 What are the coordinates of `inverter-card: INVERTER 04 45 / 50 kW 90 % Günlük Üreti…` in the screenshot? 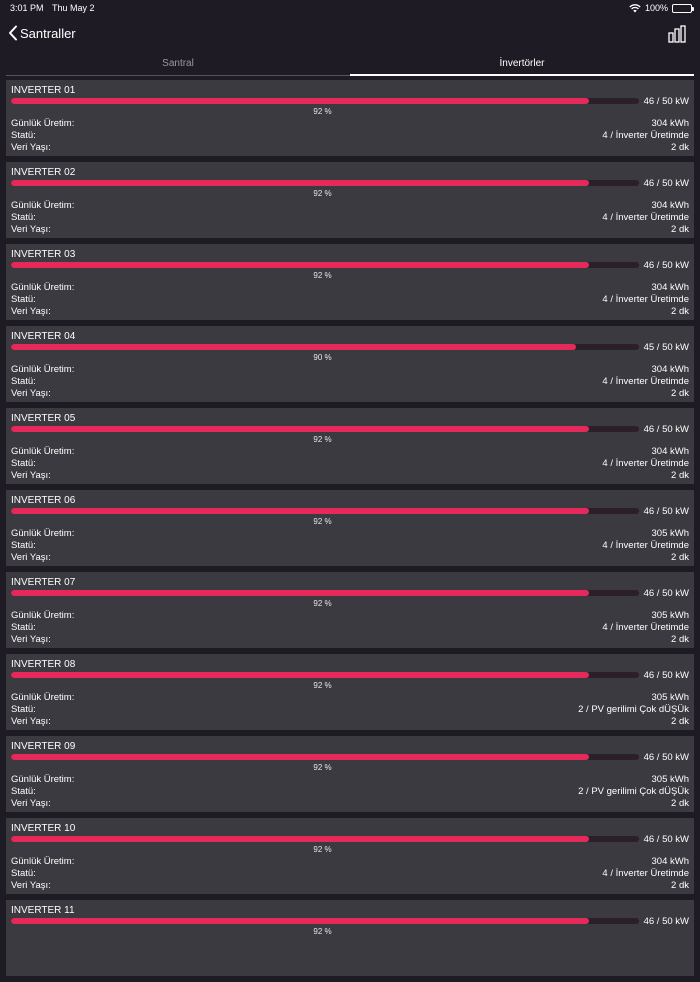 It's located at (350, 364).